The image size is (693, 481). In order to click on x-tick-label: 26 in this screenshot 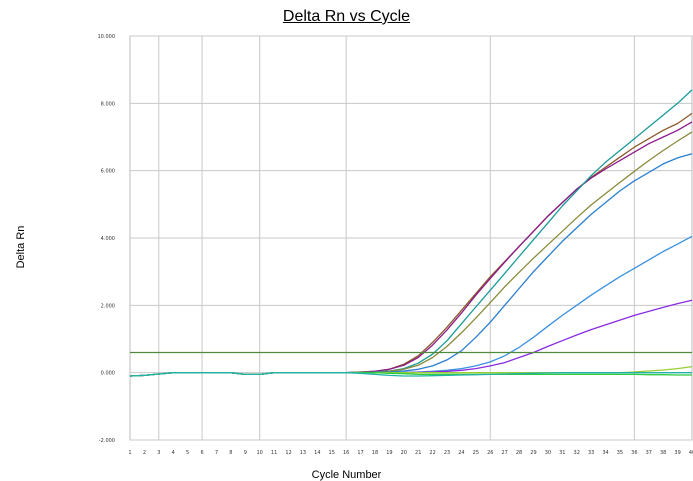, I will do `click(490, 453)`.